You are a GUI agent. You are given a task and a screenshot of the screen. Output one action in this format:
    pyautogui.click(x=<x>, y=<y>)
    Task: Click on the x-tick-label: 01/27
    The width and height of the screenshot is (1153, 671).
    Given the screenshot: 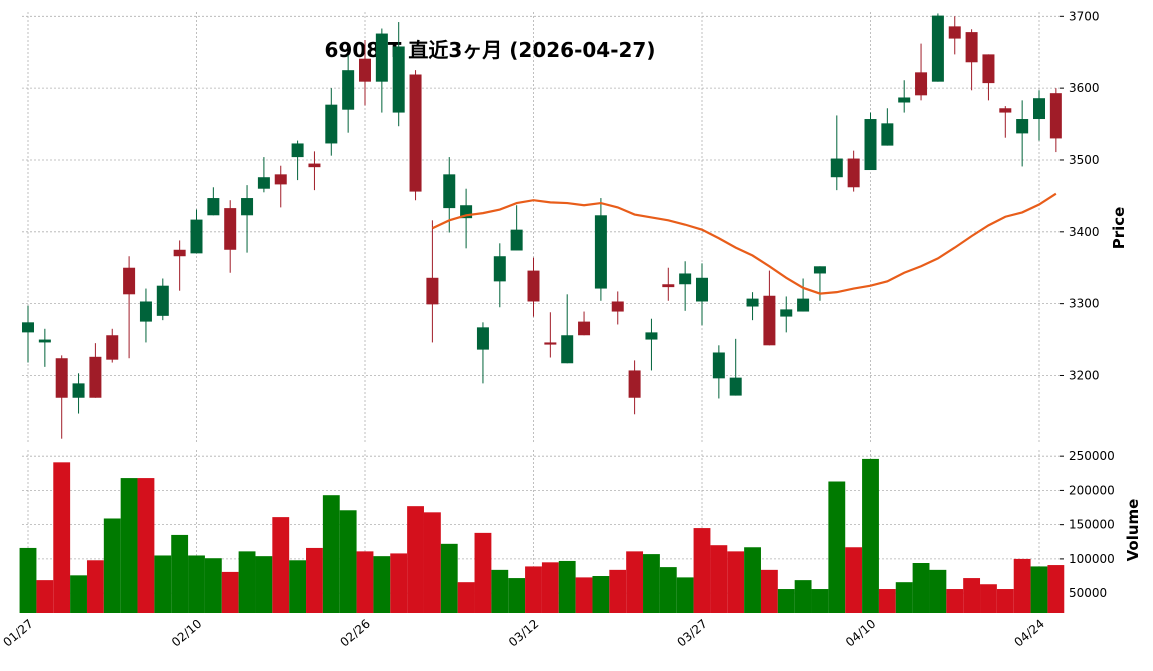 What is the action you would take?
    pyautogui.click(x=17, y=633)
    